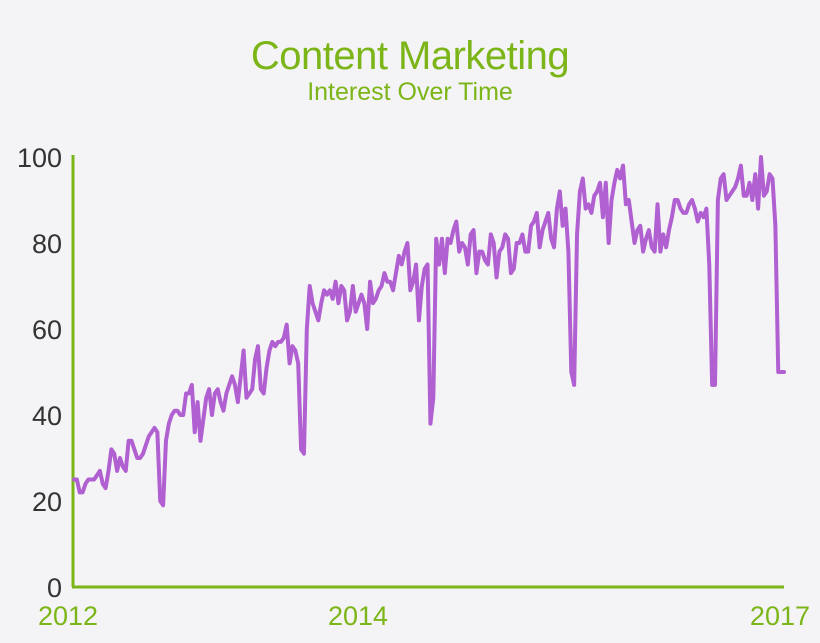 Image resolution: width=820 pixels, height=643 pixels. I want to click on y-tick-label: 40, so click(47, 416).